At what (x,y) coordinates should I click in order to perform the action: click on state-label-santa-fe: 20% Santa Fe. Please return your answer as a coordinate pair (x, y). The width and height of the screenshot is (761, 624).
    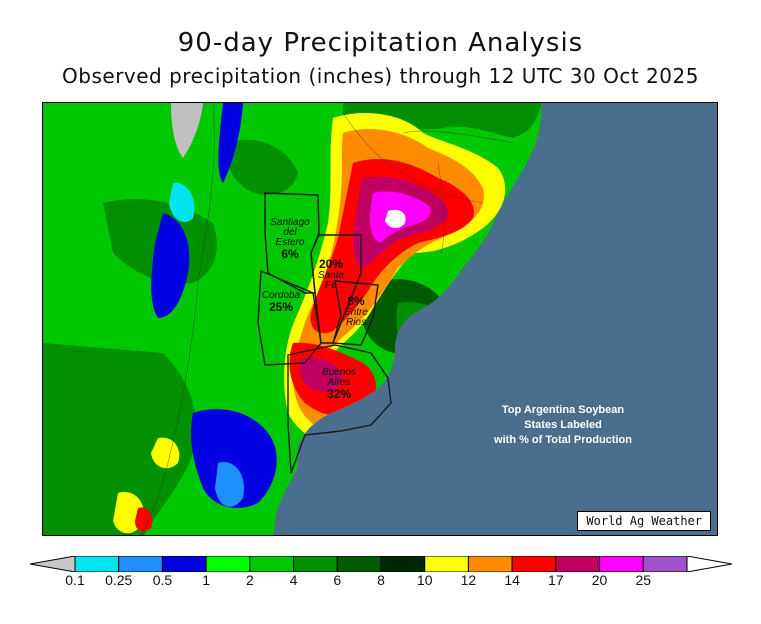
    Looking at the image, I should click on (331, 274).